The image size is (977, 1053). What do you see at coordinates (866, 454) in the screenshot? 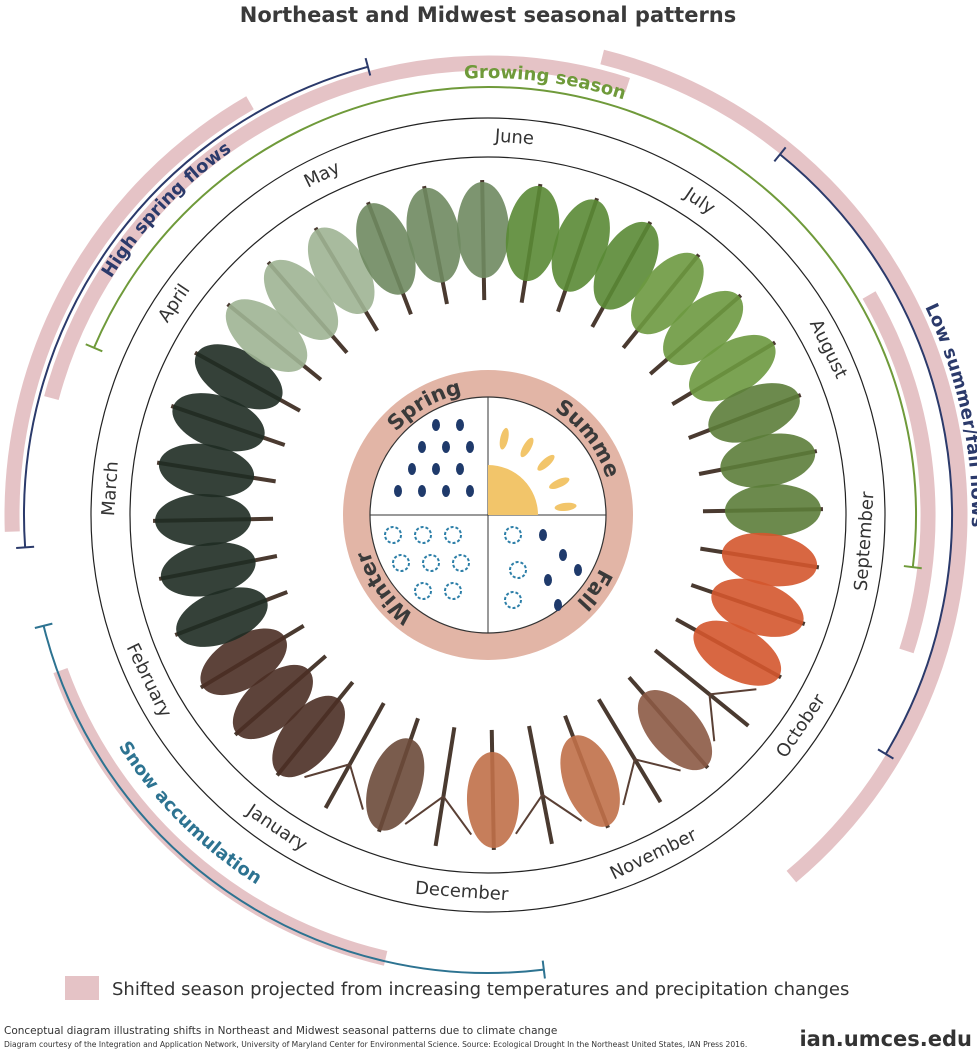
I see `low-flow-line` at bounding box center [866, 454].